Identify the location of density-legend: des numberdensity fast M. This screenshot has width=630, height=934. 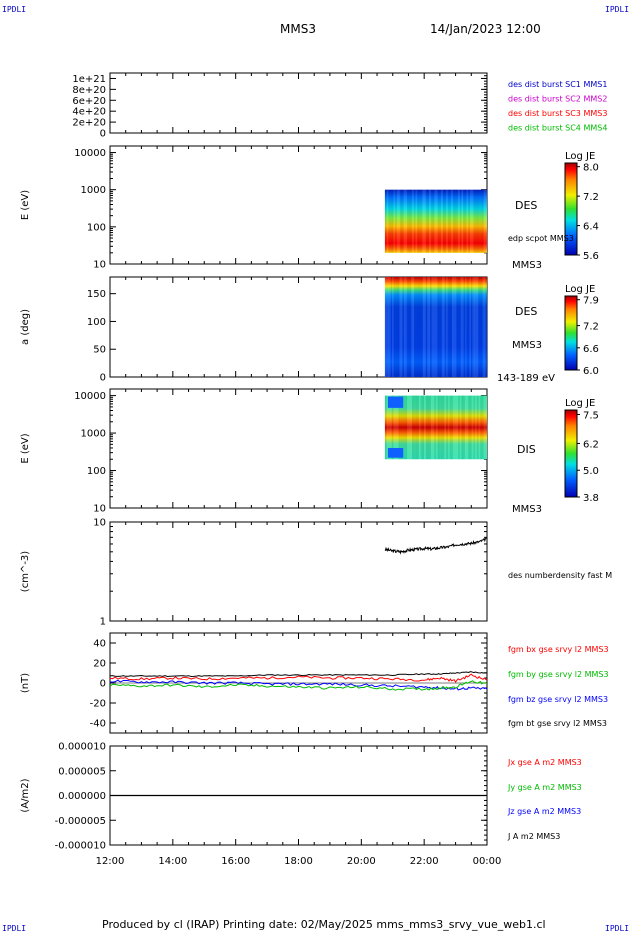
(560, 575).